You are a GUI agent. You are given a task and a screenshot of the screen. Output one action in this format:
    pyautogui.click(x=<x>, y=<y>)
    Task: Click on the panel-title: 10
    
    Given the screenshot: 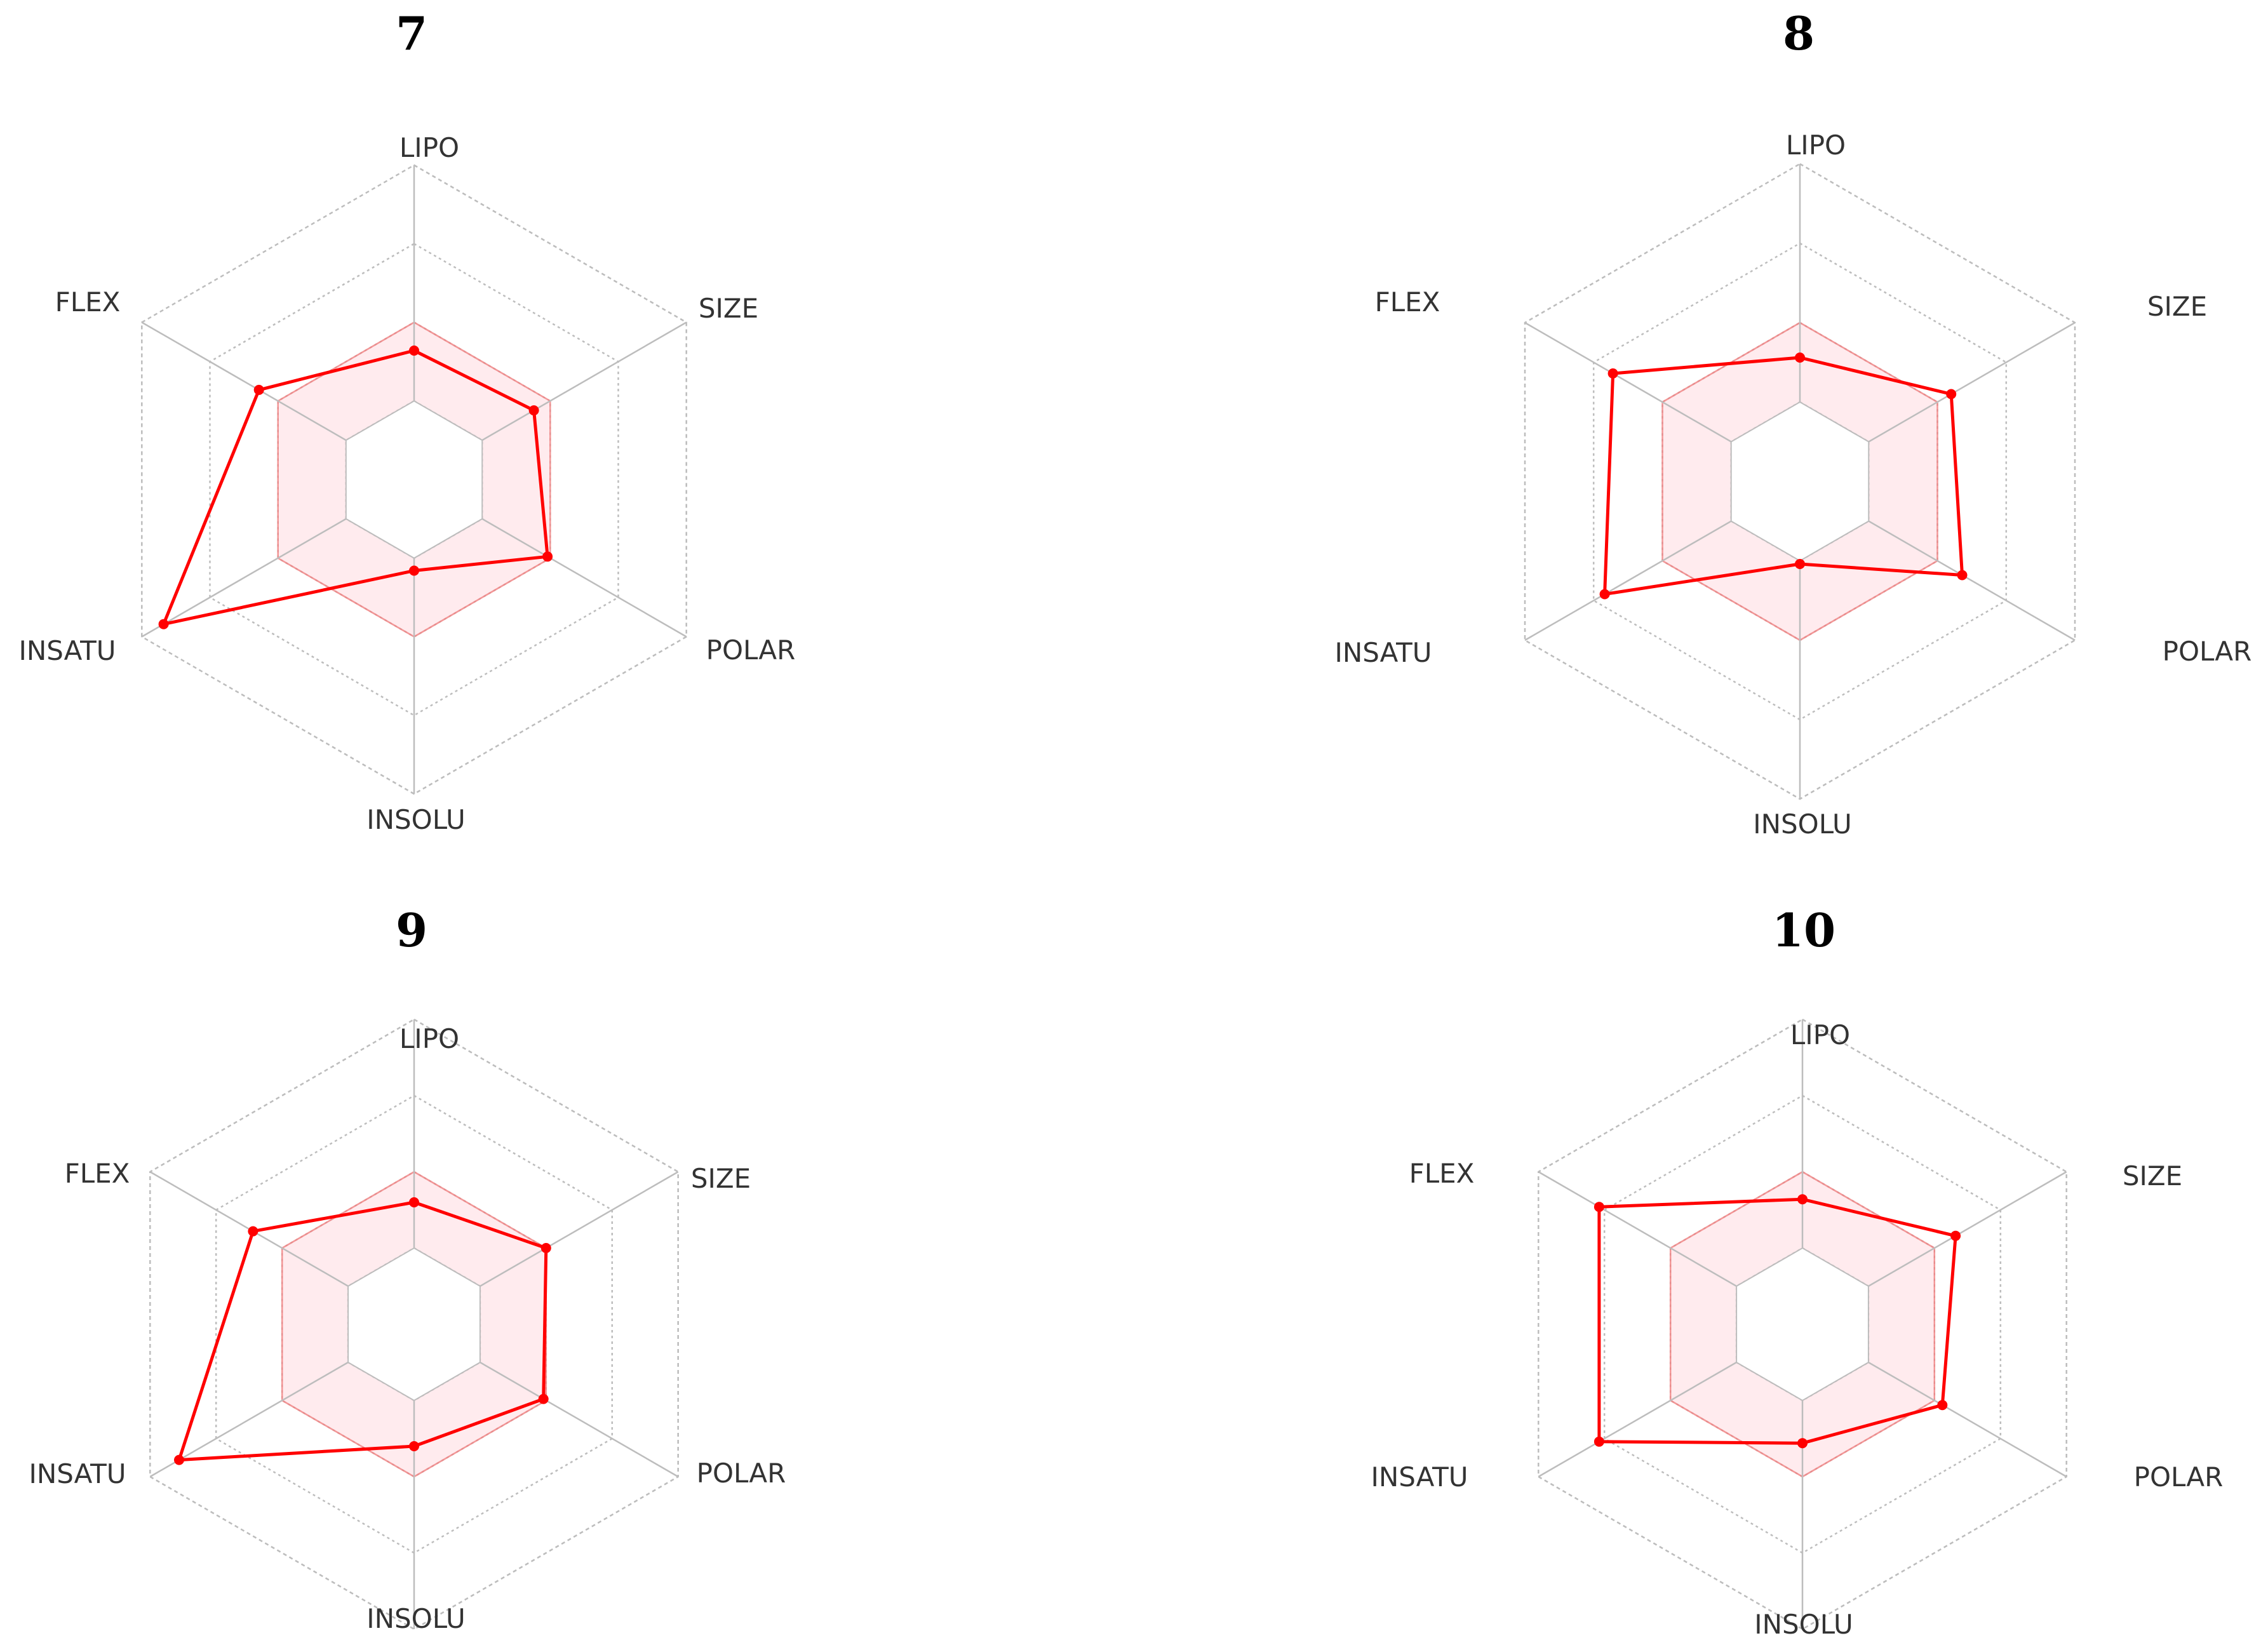 What is the action you would take?
    pyautogui.click(x=1803, y=930)
    